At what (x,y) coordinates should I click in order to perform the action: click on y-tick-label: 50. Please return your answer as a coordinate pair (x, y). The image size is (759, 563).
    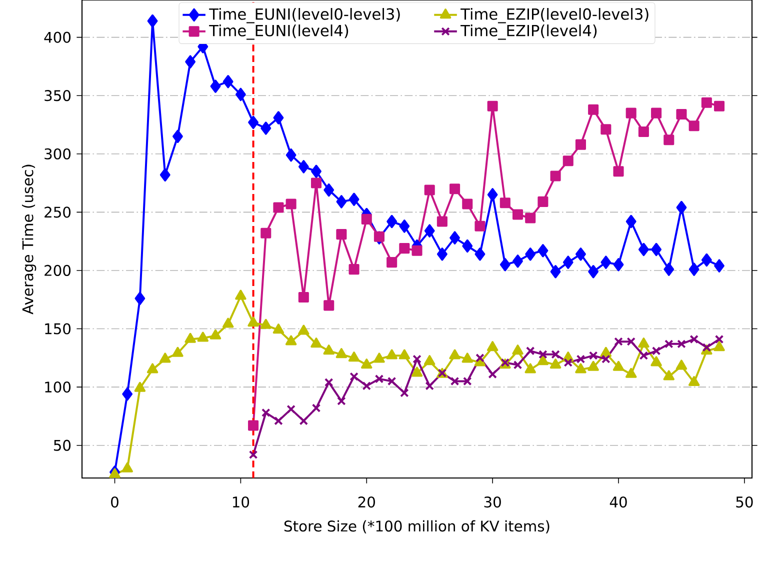
    Looking at the image, I should click on (62, 445).